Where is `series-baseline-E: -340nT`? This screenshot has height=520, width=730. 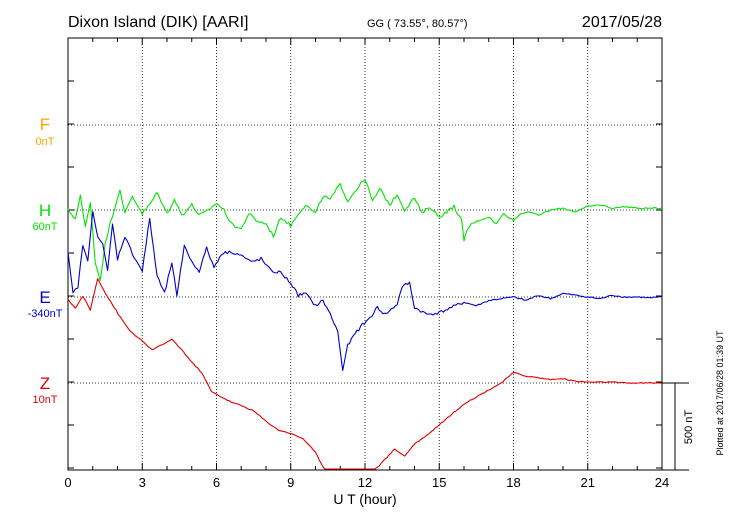
series-baseline-E: -340nT is located at coordinates (45, 314).